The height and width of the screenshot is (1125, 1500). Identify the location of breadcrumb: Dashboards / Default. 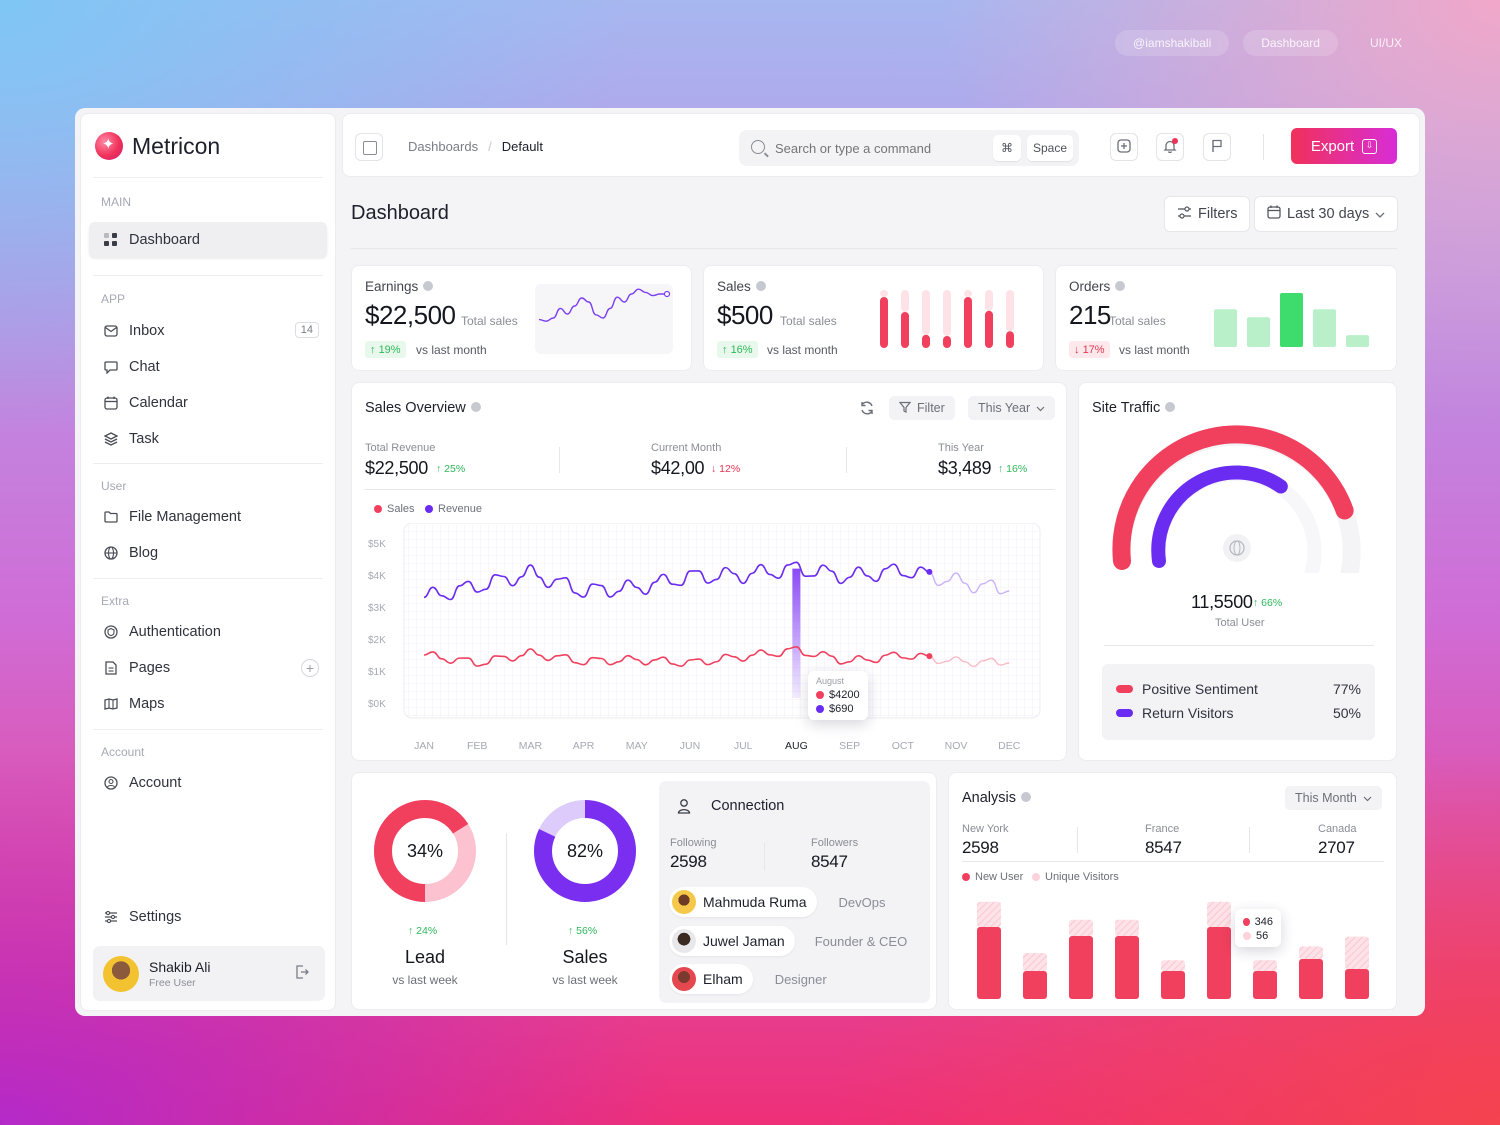
(475, 146).